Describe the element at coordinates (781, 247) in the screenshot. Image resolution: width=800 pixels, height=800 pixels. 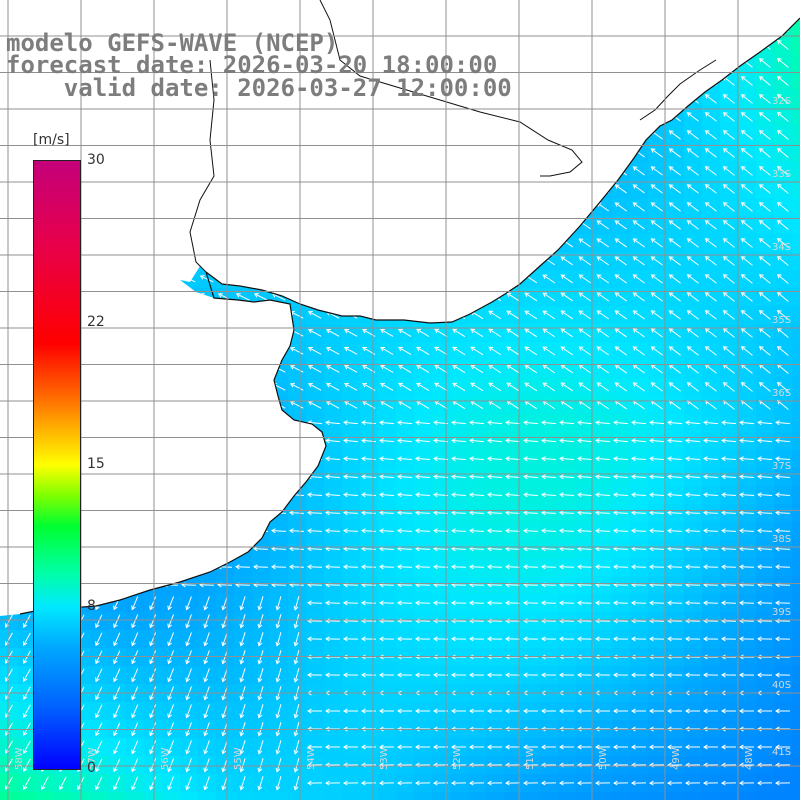
I see `latitude-label: 34S` at that location.